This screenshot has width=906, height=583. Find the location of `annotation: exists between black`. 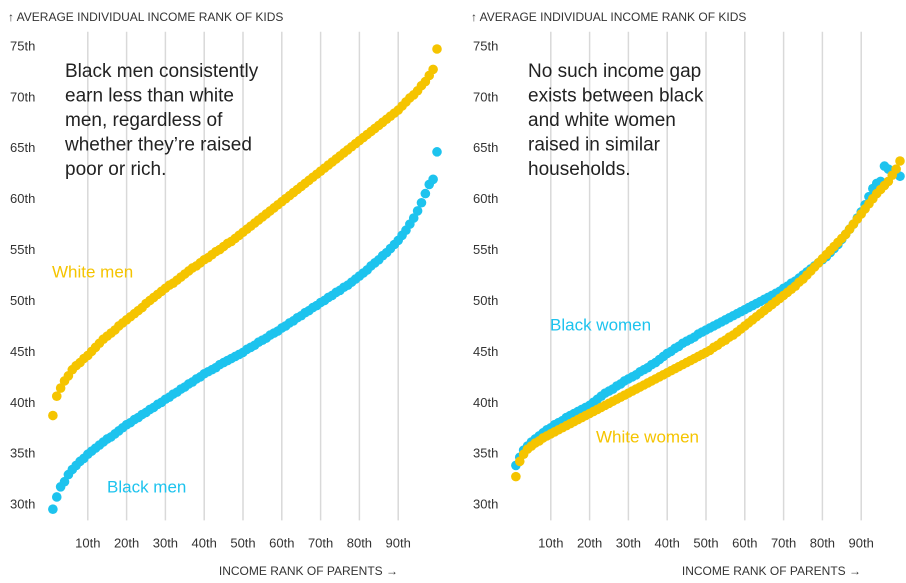

annotation: exists between black is located at coordinates (616, 96).